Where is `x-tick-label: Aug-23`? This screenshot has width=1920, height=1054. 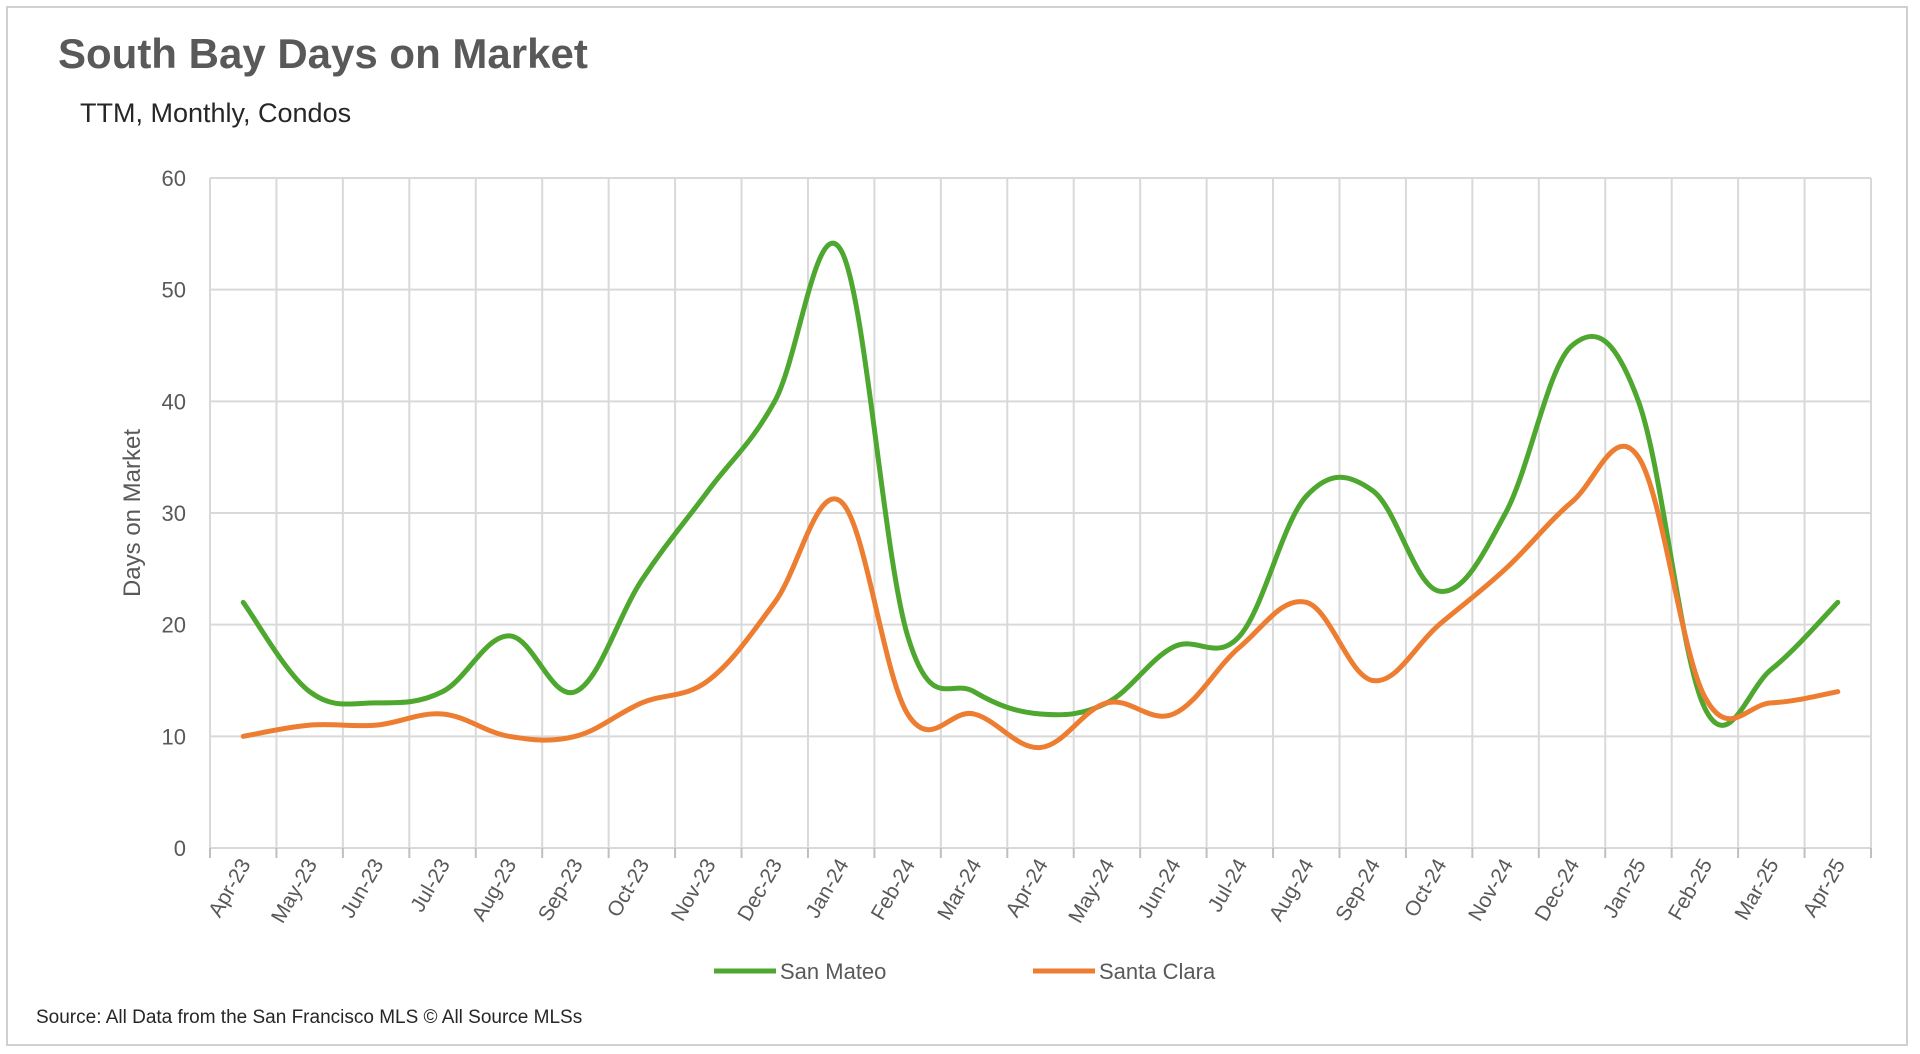 x-tick-label: Aug-23 is located at coordinates (495, 890).